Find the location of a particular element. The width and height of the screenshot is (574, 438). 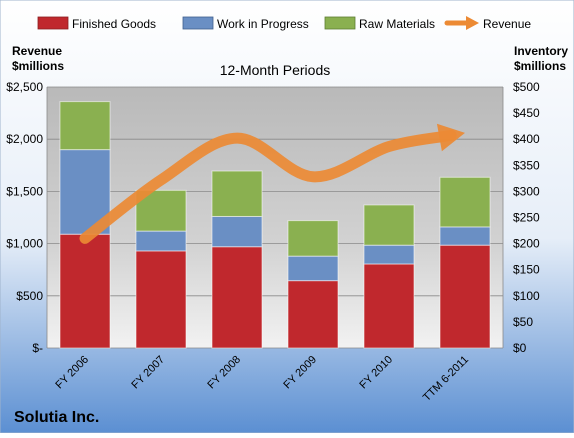

left-axis-label-line1: Revenue is located at coordinates (37, 51).